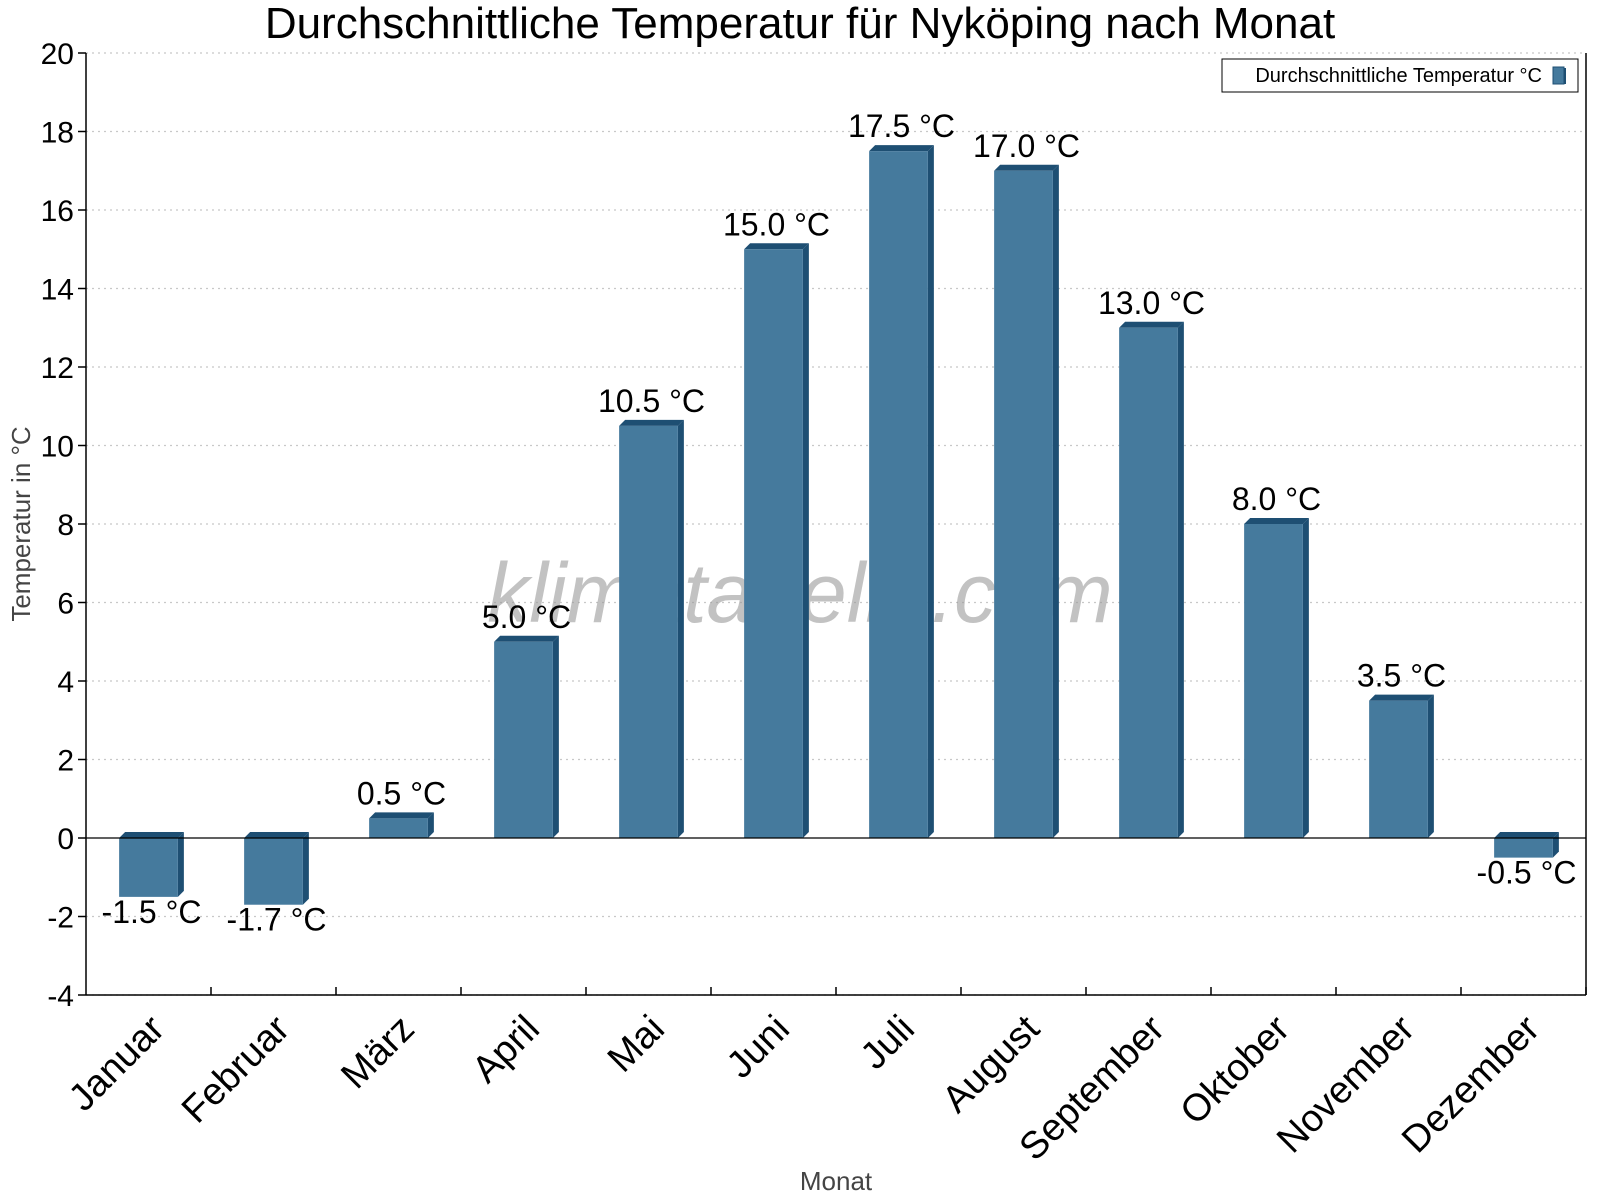 The image size is (1600, 1200). I want to click on bar-märz, so click(401, 825).